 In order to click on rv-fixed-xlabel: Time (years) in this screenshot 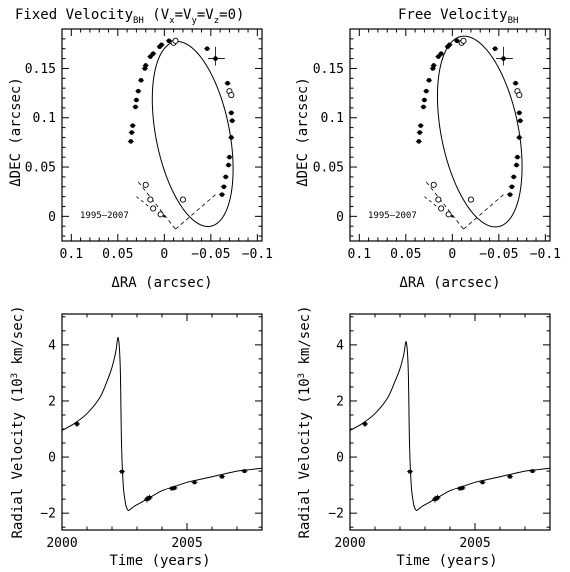, I will do `click(159, 561)`.